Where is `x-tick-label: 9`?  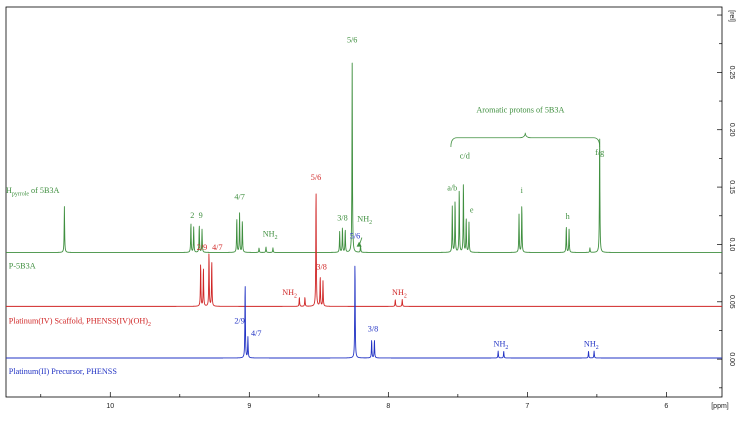
x-tick-label: 9 is located at coordinates (249, 406).